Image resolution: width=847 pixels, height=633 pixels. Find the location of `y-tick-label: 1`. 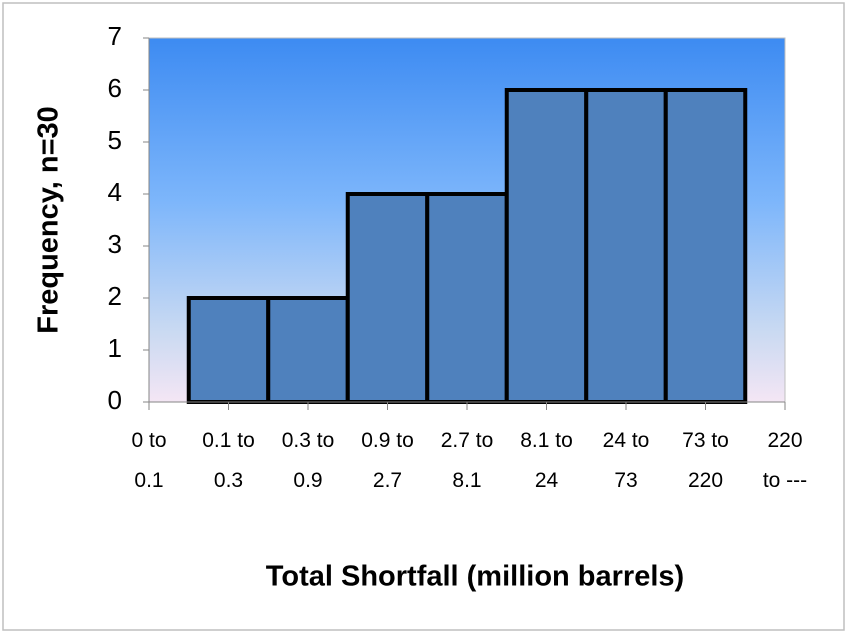

y-tick-label: 1 is located at coordinates (115, 348).